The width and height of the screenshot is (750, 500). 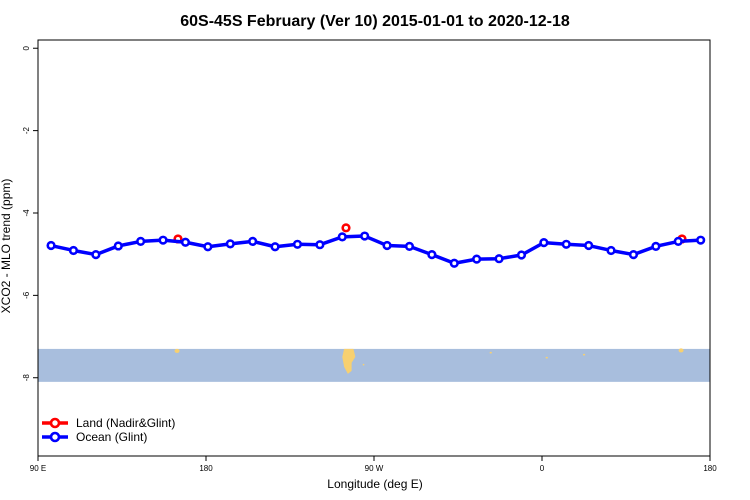 I want to click on y-tick-label: 0, so click(x=26, y=47).